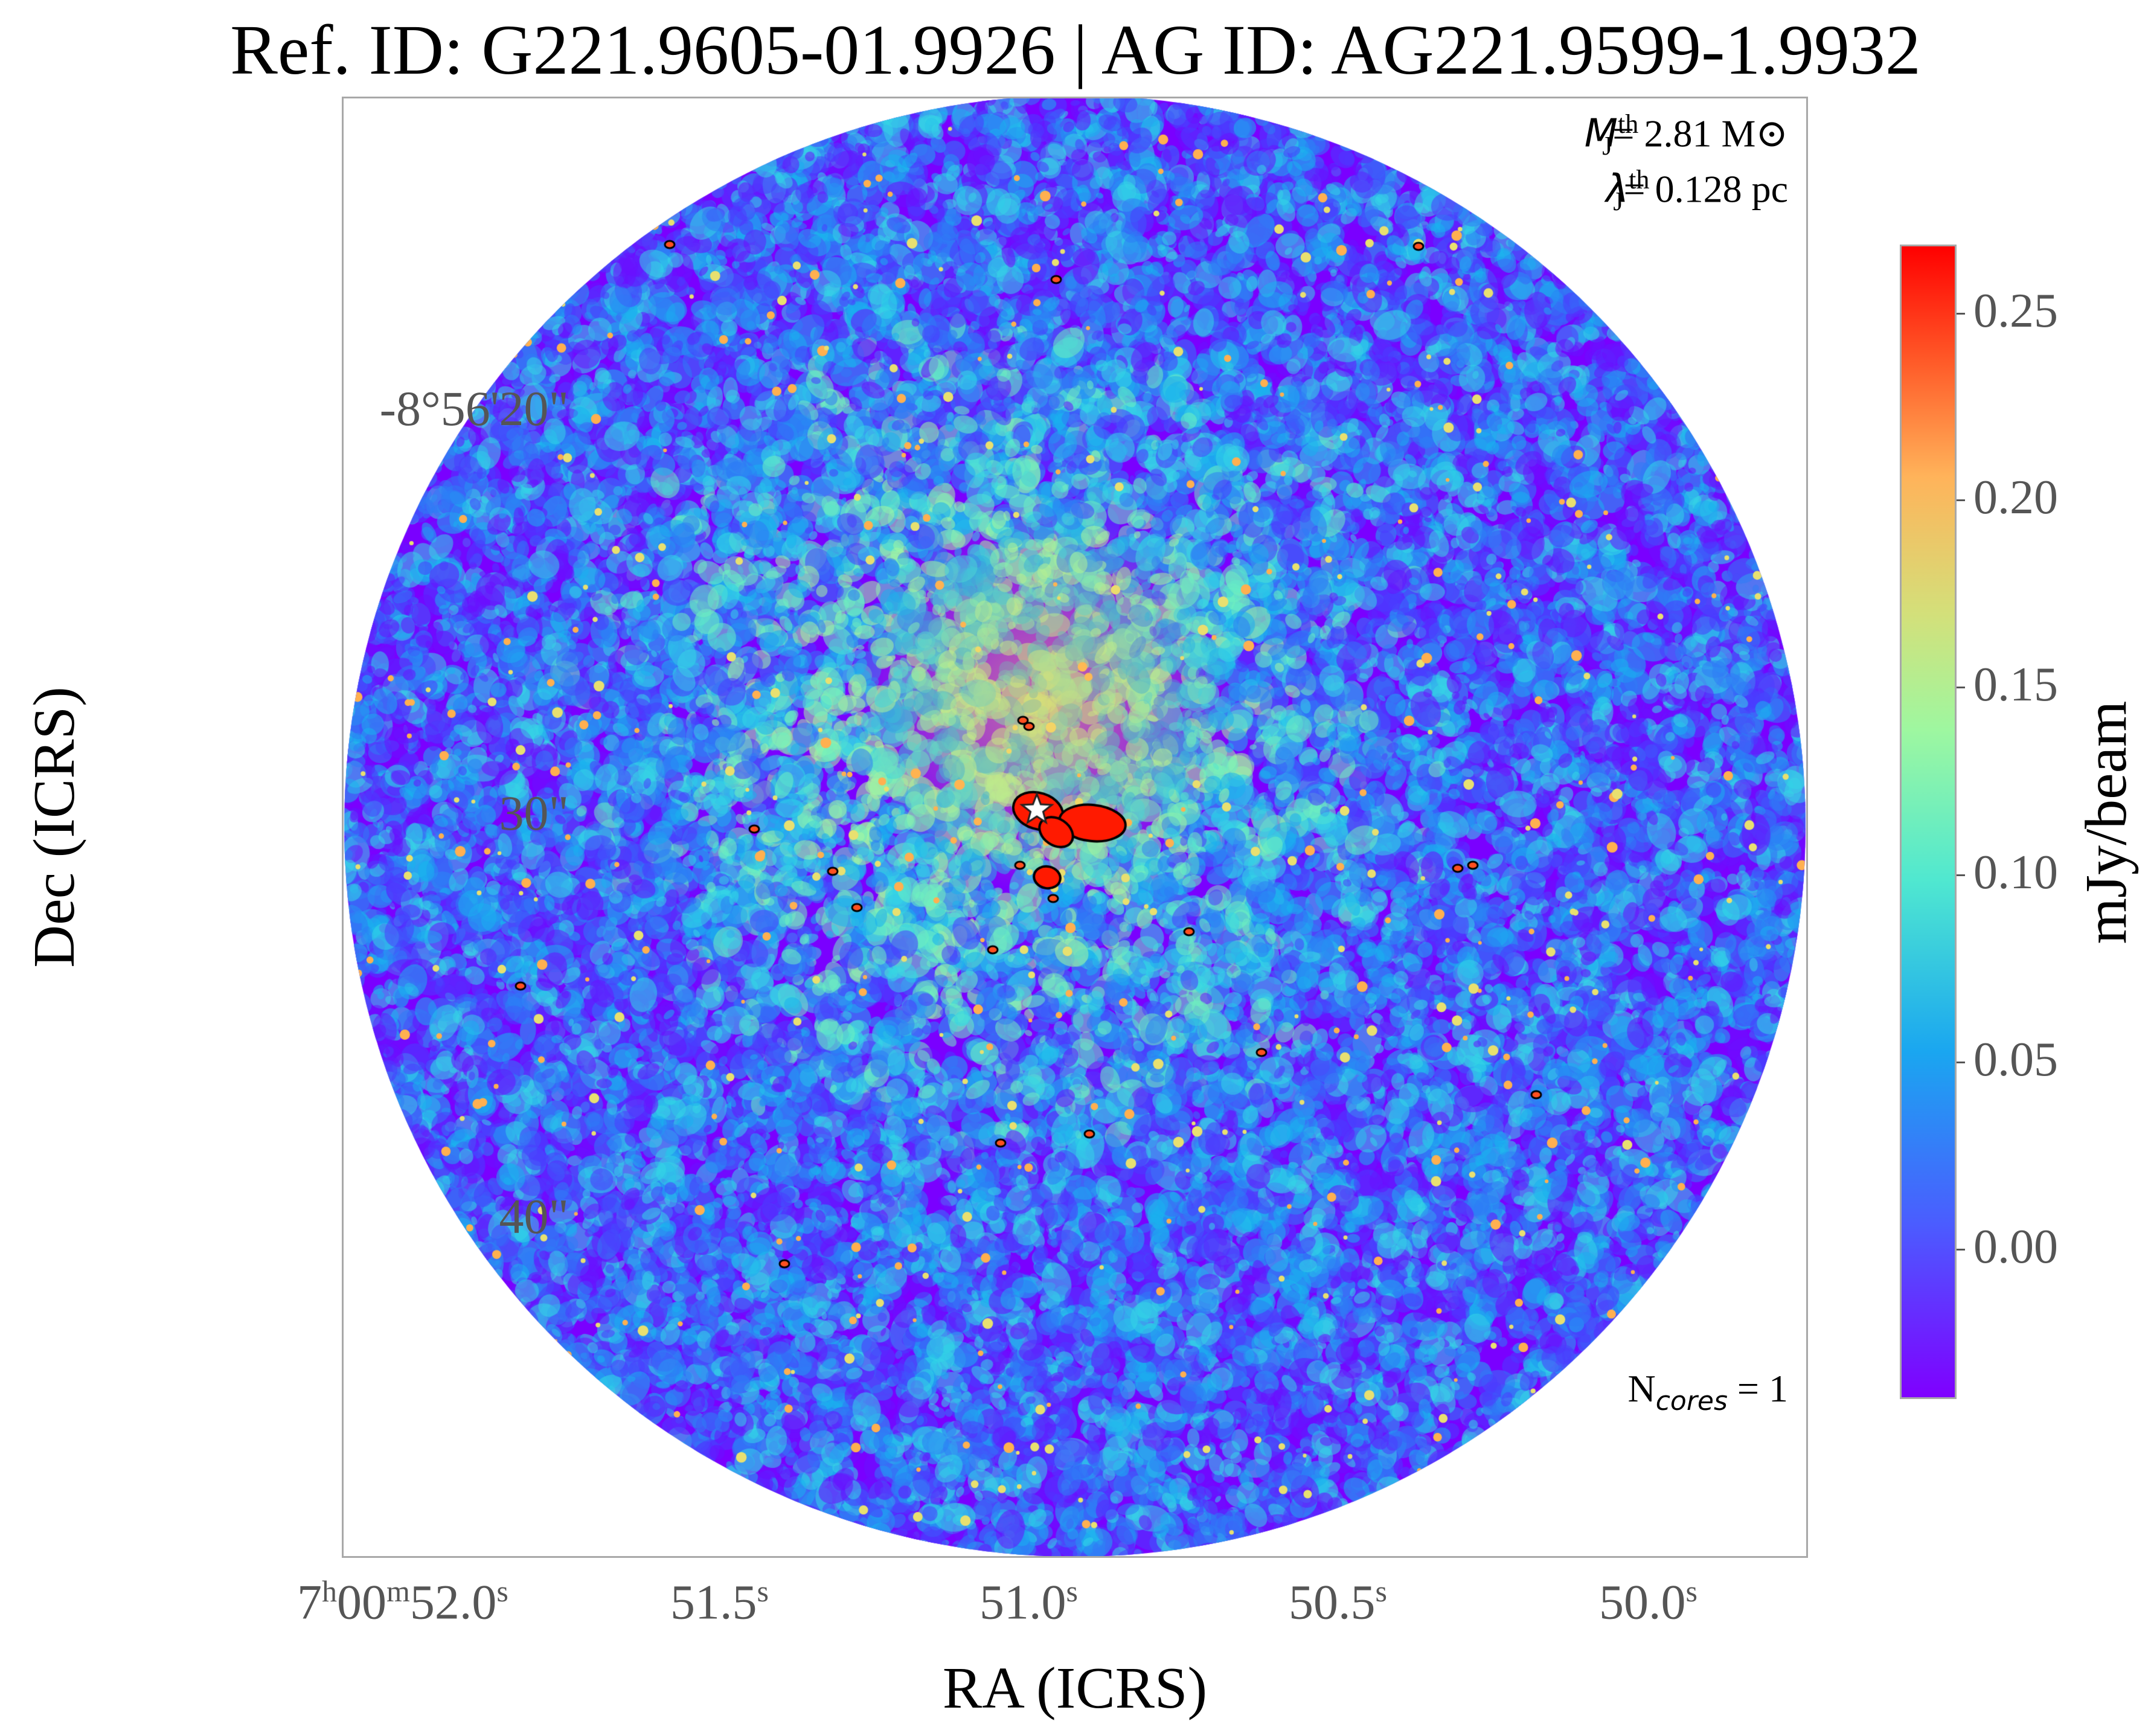  What do you see at coordinates (1929, 822) in the screenshot?
I see `colorbar` at bounding box center [1929, 822].